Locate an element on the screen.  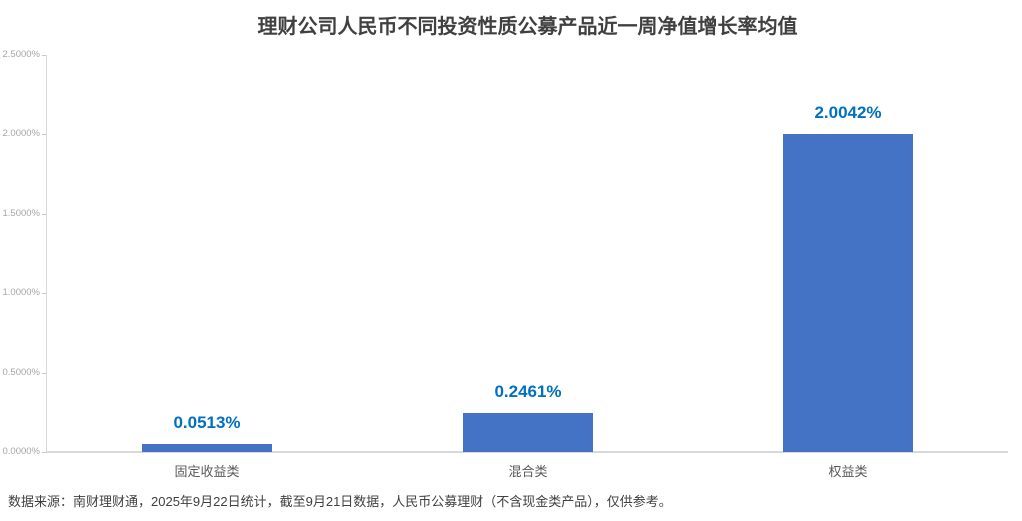
chart-title: 理财公司人民币不同投资性质公募产品近一周净值增长率均值 is located at coordinates (527, 27).